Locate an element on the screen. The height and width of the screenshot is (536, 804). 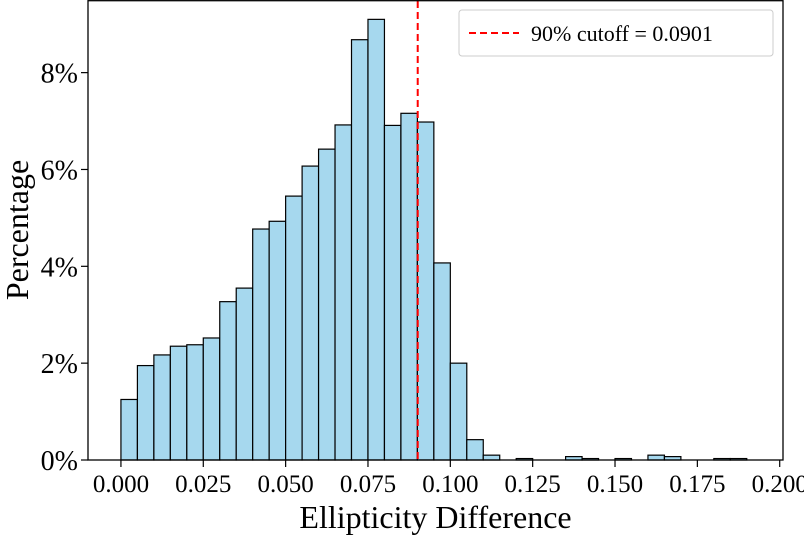
y-tick-label: 4% is located at coordinates (59, 267).